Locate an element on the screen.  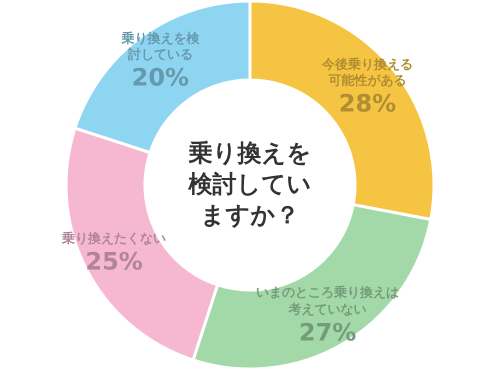
data-label: 28% is located at coordinates (368, 104).